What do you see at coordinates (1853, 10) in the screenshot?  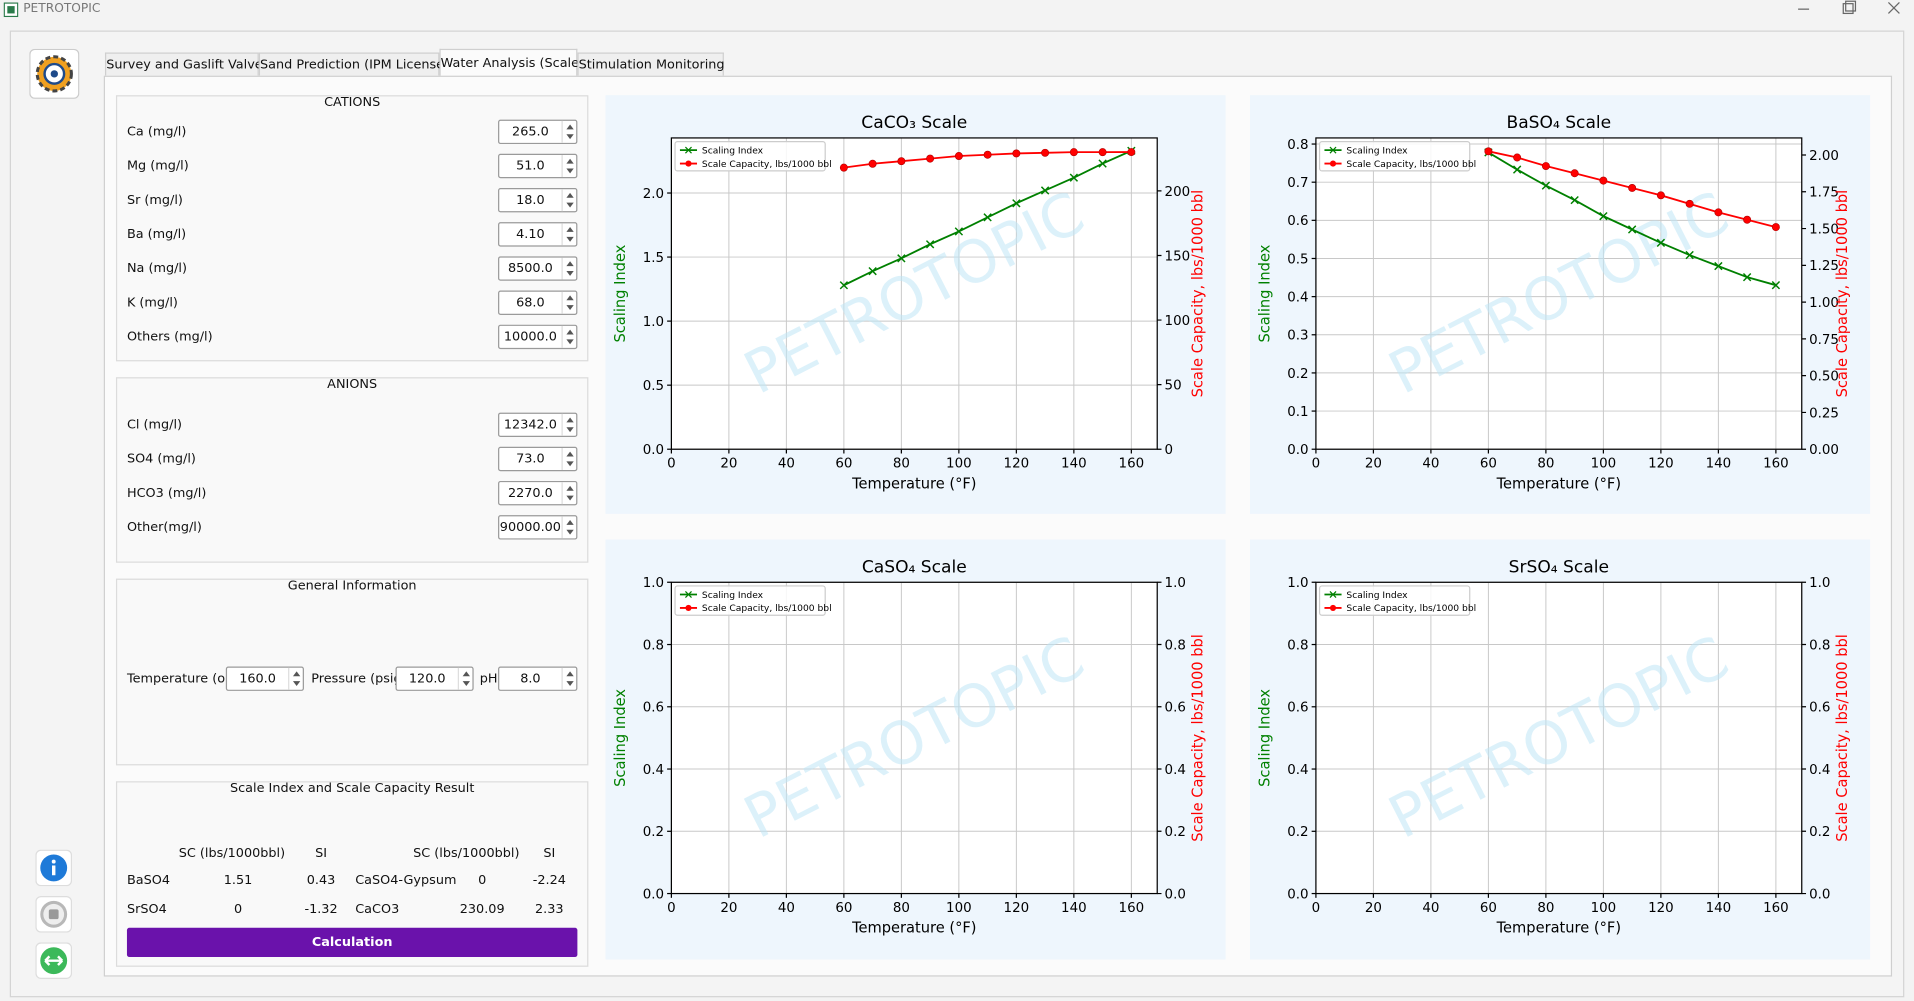 I see `window-controls` at bounding box center [1853, 10].